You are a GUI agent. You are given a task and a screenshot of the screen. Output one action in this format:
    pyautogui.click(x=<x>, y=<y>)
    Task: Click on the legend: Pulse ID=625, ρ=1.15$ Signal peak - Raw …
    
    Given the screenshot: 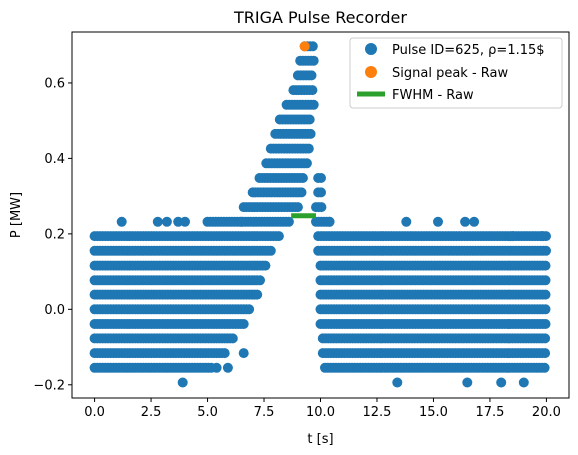 What is the action you would take?
    pyautogui.click(x=456, y=73)
    